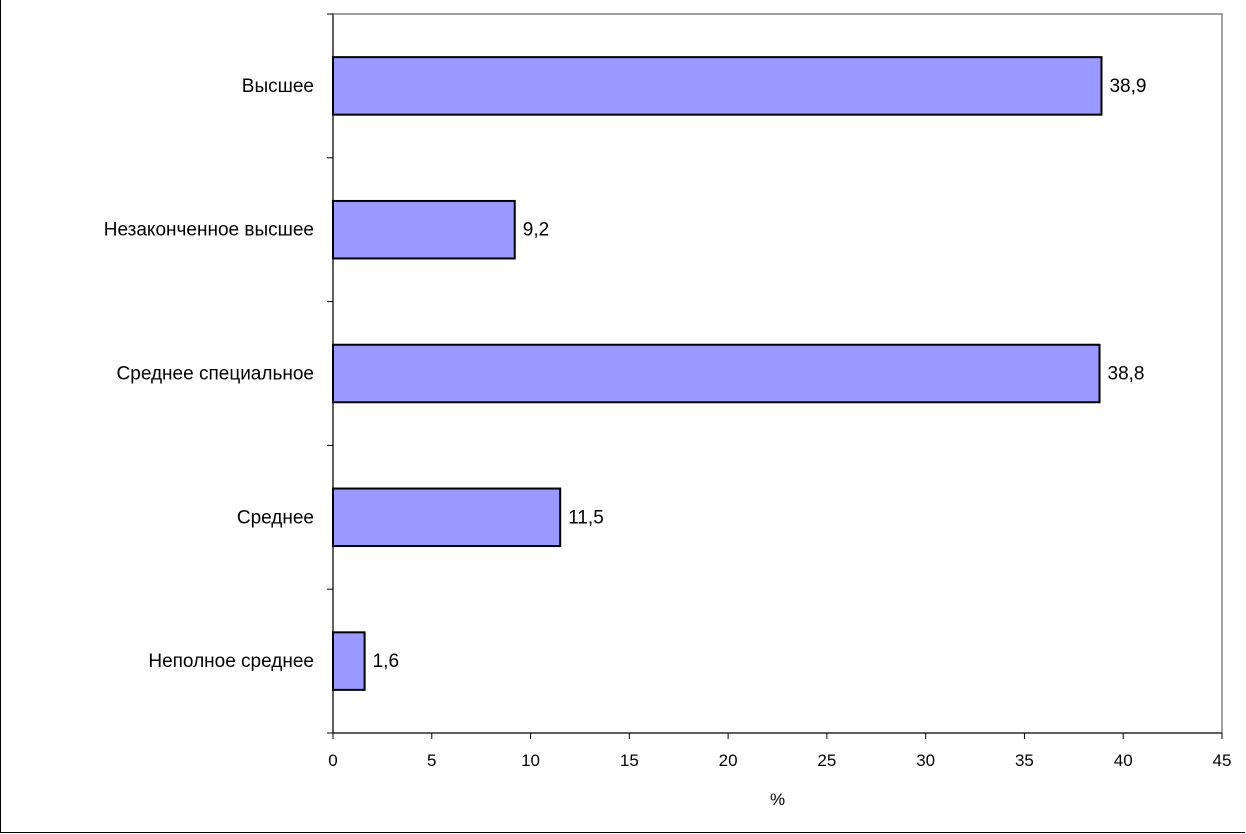 The height and width of the screenshot is (834, 1246). Describe the element at coordinates (728, 760) in the screenshot. I see `x-tick-label: 20` at that location.